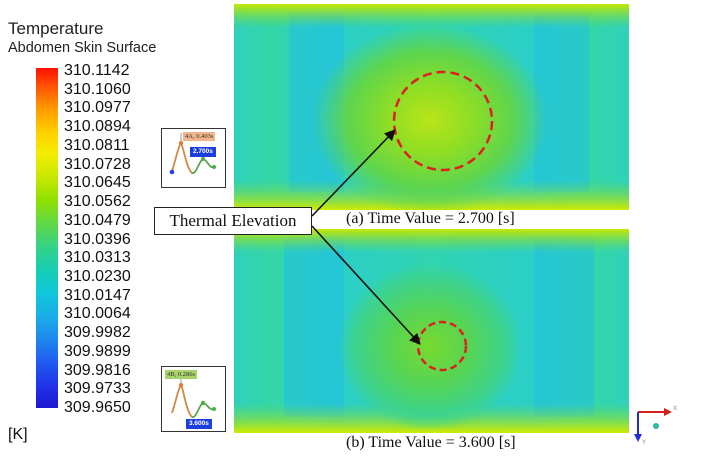 This screenshot has height=465, width=707. What do you see at coordinates (97, 351) in the screenshot?
I see `legend-tick-label: 309.9899` at bounding box center [97, 351].